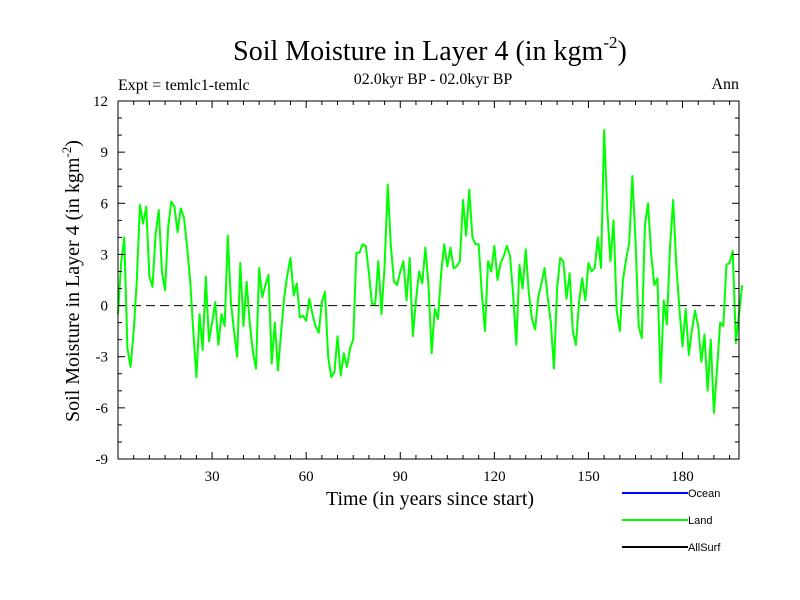 Image resolution: width=800 pixels, height=600 pixels. I want to click on x-tick-label: 60, so click(306, 477).